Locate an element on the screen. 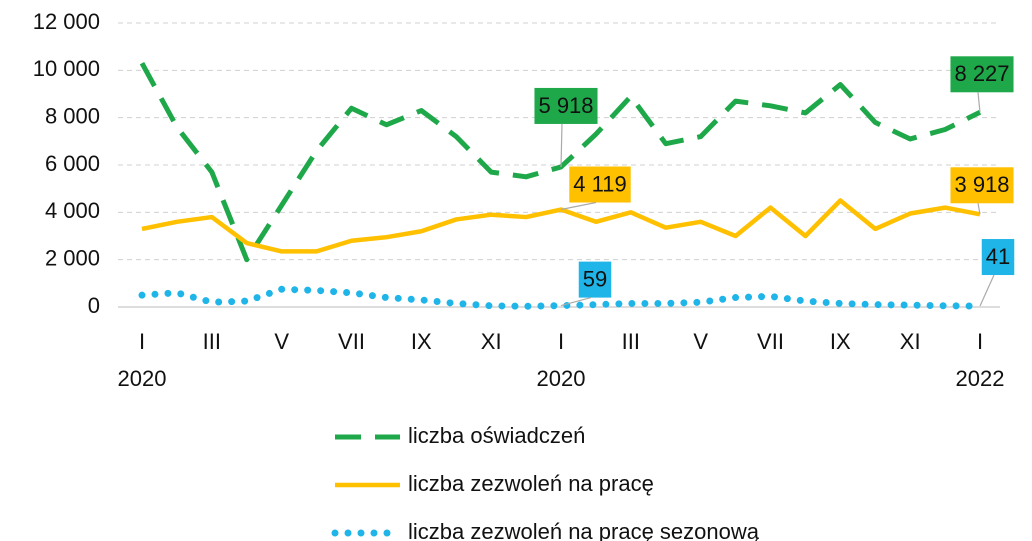  legend-label: liczba zezwoleń na pracę is located at coordinates (531, 483).